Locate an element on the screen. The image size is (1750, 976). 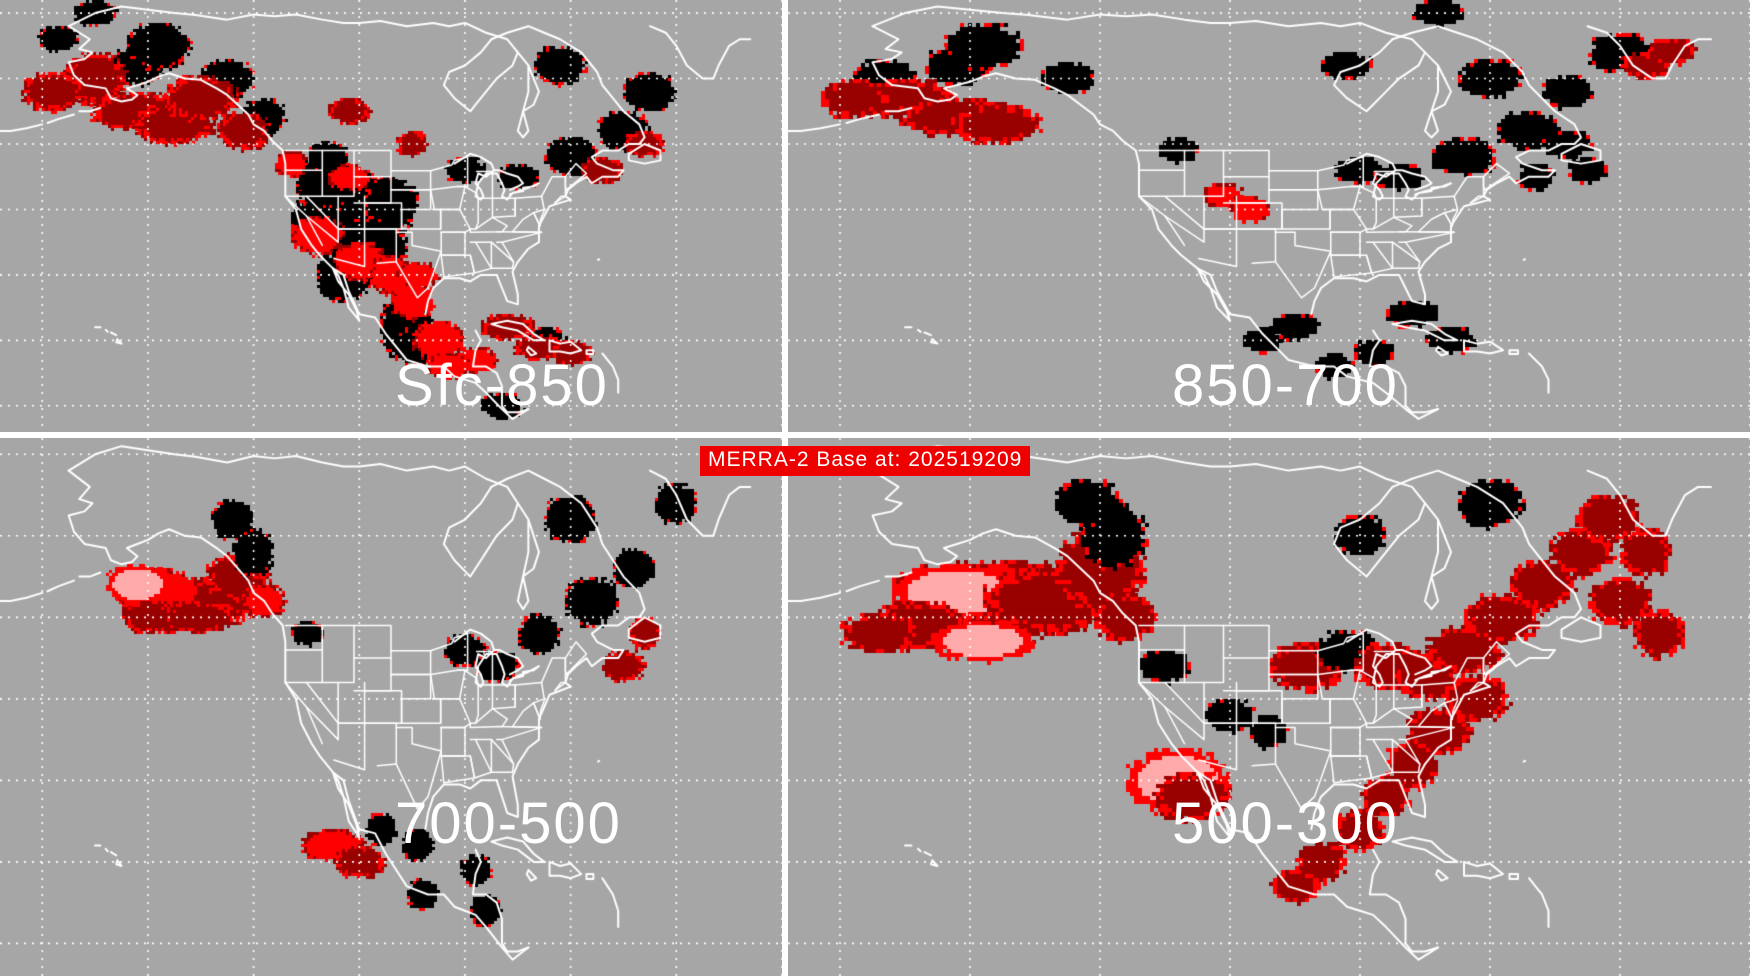
panel-divider-vertical is located at coordinates (785, 488).